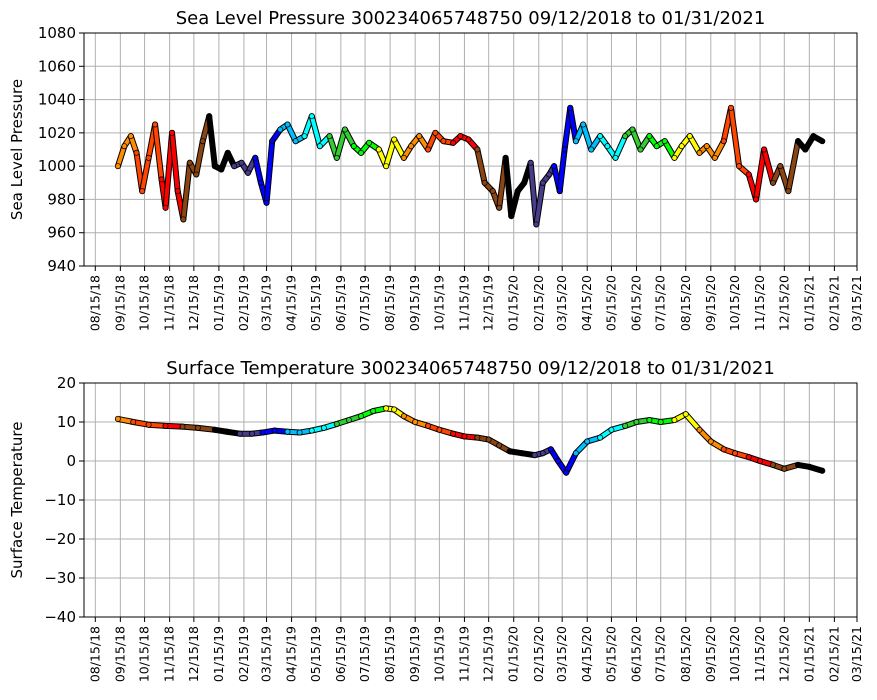 The height and width of the screenshot is (700, 877). Describe the element at coordinates (710, 303) in the screenshot. I see `x-tick-label: 09/15/20` at that location.